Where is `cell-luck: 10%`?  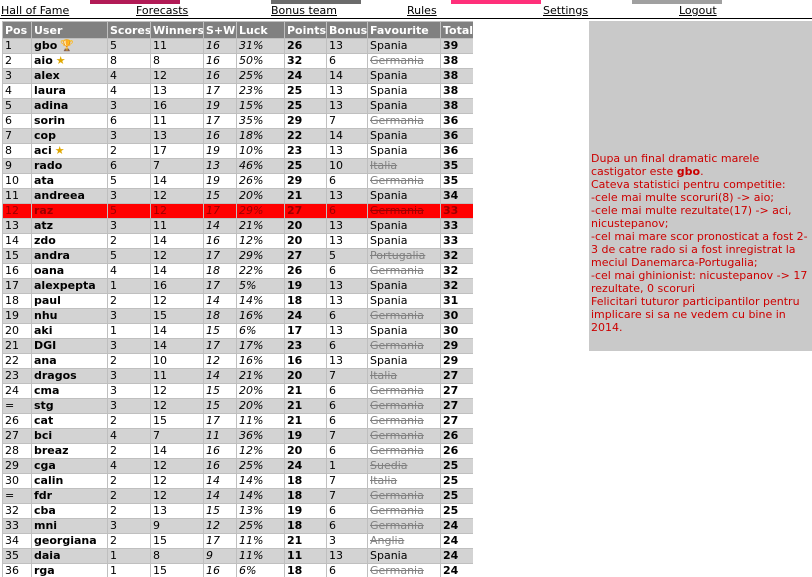 cell-luck: 10% is located at coordinates (260, 151).